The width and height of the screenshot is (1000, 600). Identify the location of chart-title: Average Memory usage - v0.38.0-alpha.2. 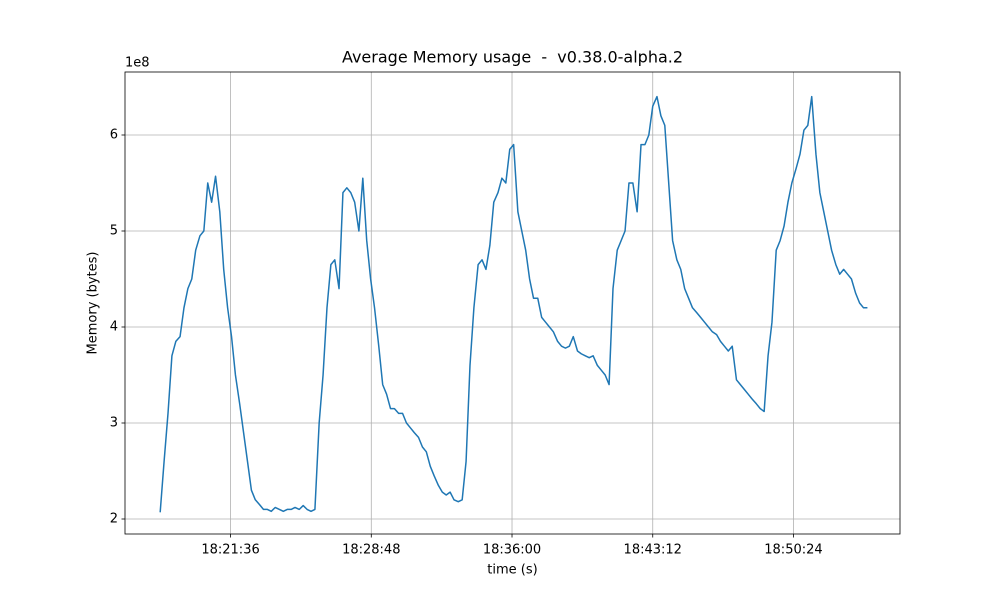
(512, 57).